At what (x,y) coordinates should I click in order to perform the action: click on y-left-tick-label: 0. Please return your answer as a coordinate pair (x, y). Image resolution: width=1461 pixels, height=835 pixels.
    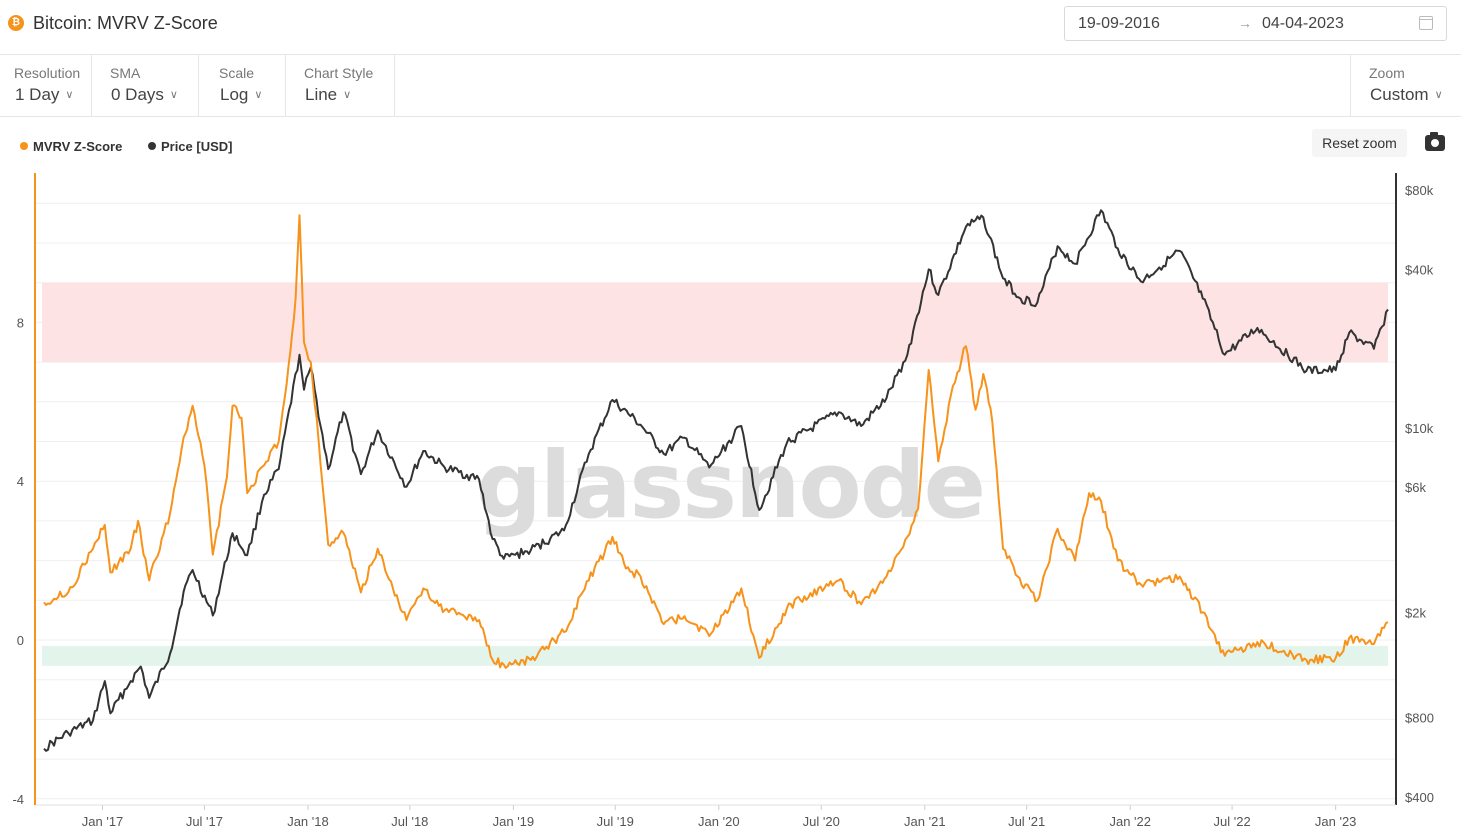
    Looking at the image, I should click on (20, 640).